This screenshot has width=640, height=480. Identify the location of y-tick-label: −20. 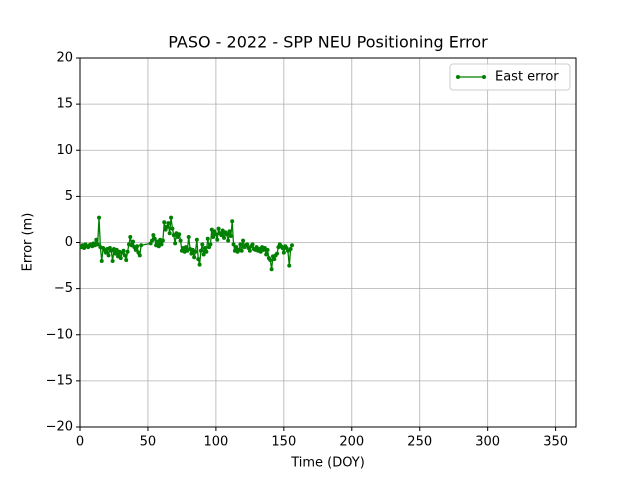
(59, 427).